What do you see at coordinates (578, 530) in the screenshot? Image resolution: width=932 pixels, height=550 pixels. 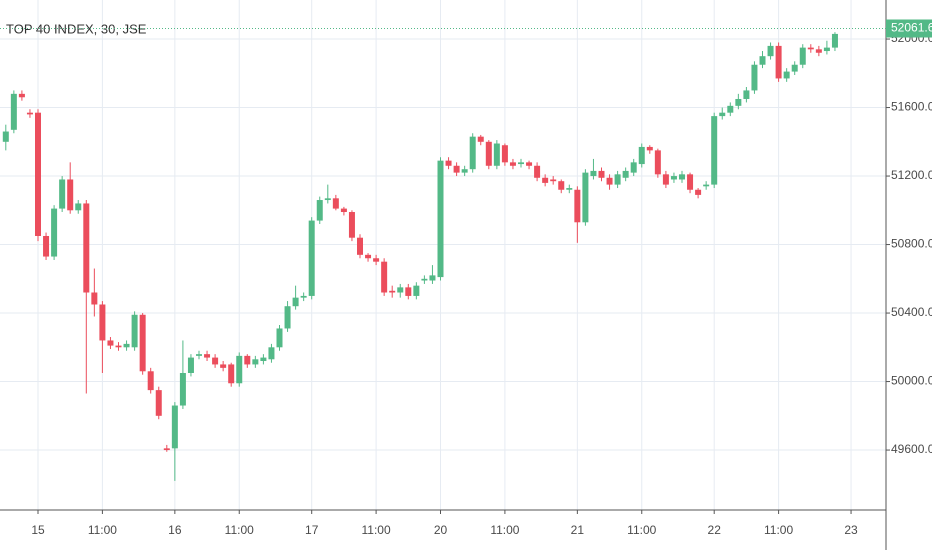 I see `x-tick-label: 21` at bounding box center [578, 530].